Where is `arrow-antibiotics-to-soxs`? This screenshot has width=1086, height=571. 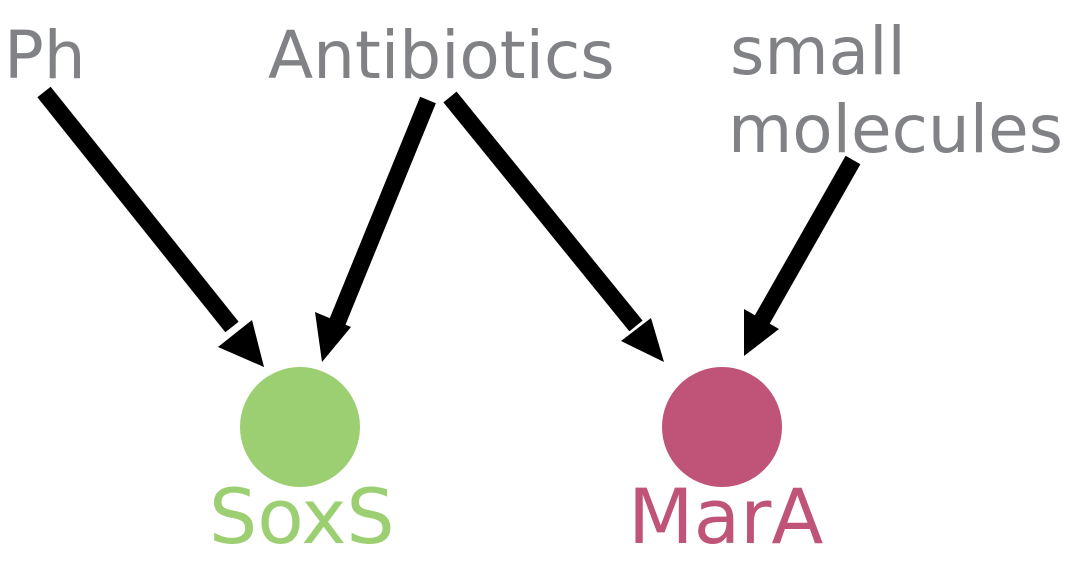
arrow-antibiotics-to-soxs is located at coordinates (375, 229).